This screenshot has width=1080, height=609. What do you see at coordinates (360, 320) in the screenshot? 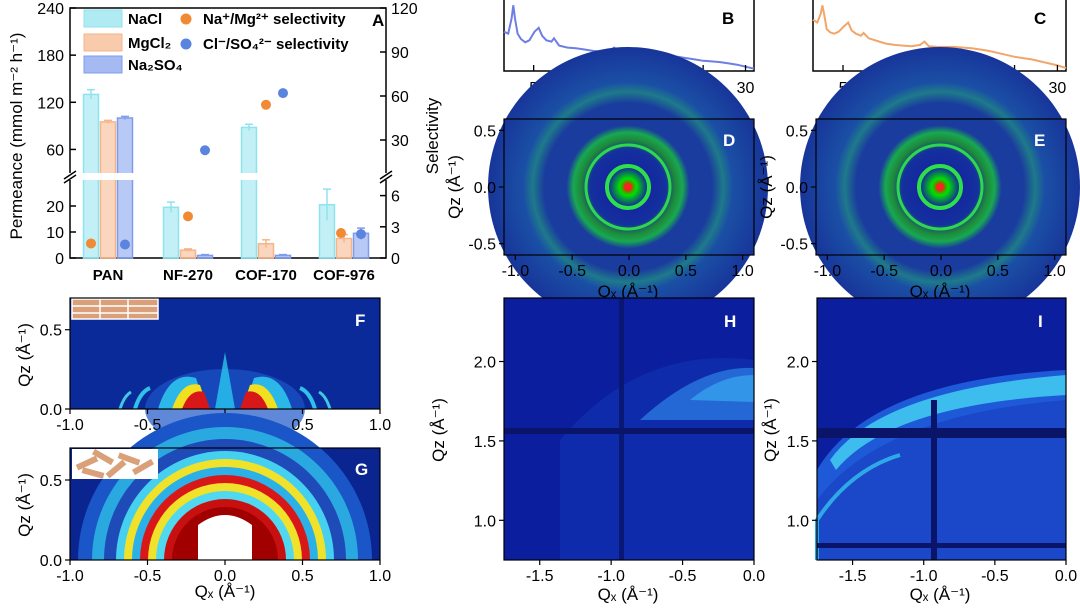
I see `panel-label-f: F` at bounding box center [360, 320].